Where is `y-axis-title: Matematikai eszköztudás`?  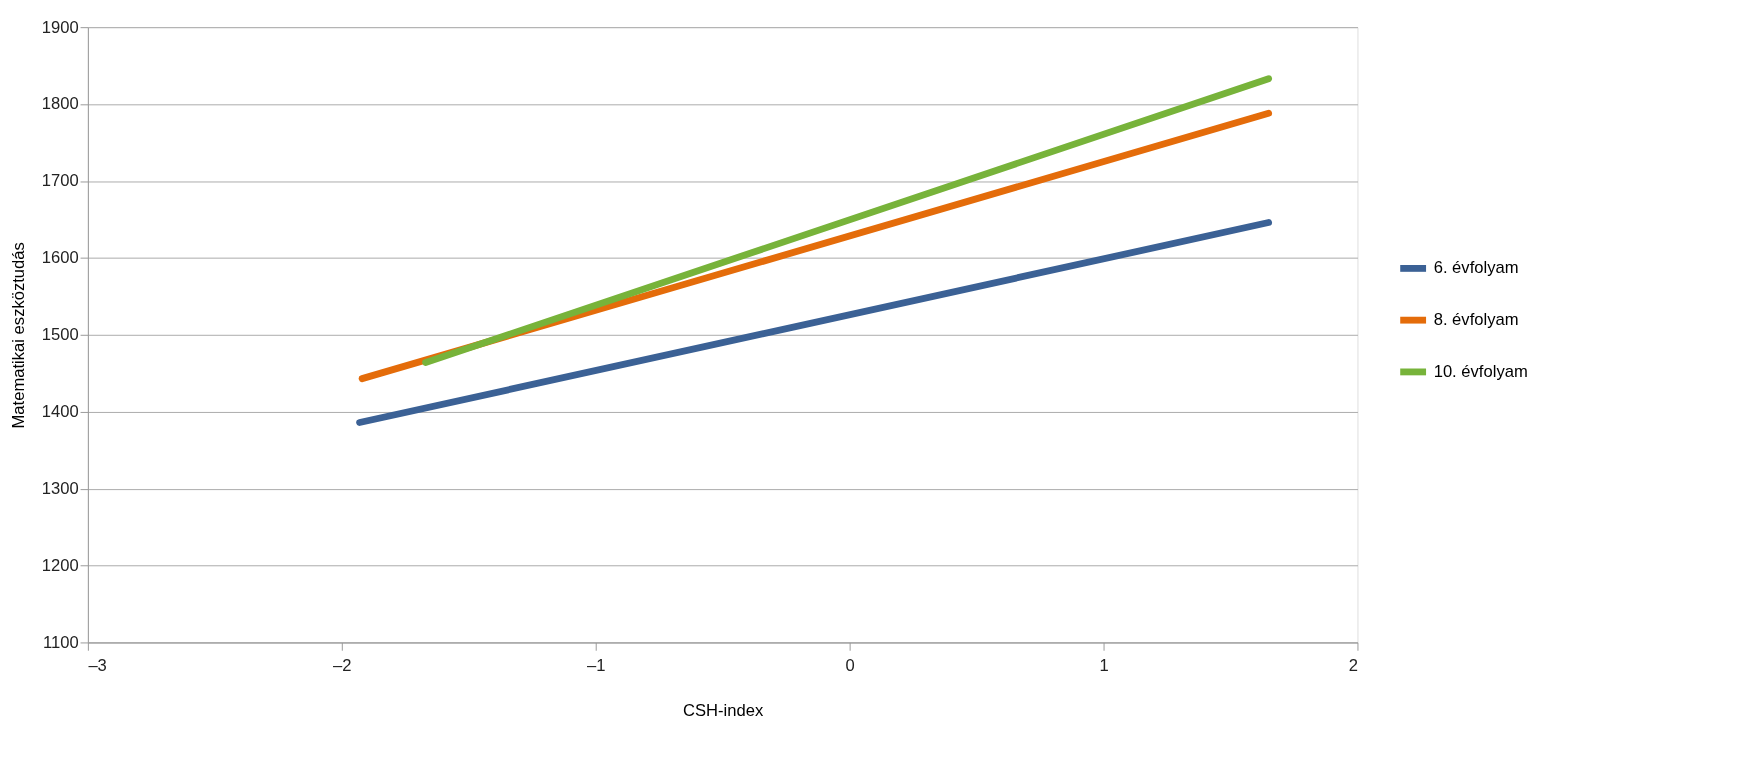
y-axis-title: Matematikai eszköztudás is located at coordinates (19, 335).